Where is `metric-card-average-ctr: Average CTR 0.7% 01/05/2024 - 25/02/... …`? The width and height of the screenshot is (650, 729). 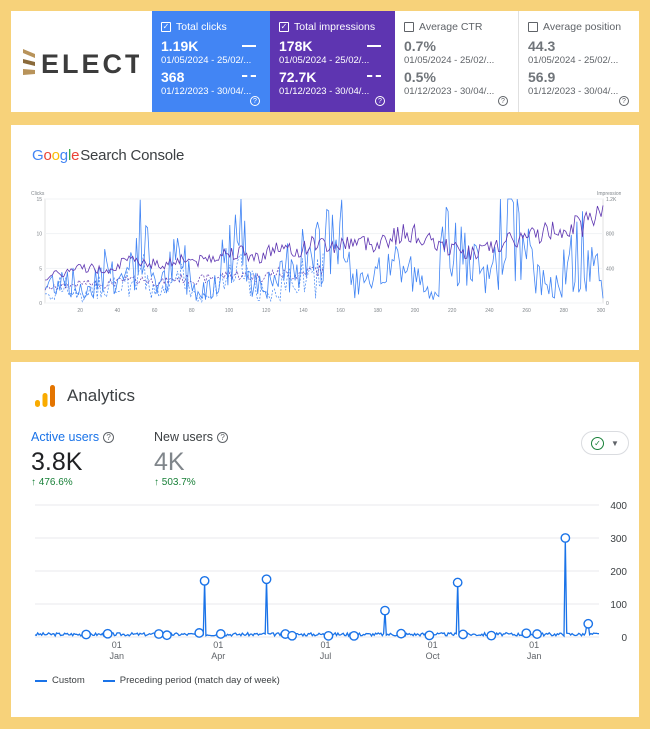
metric-card-average-ctr: Average CTR 0.7% 01/05/2024 - 25/02/... … is located at coordinates (457, 61).